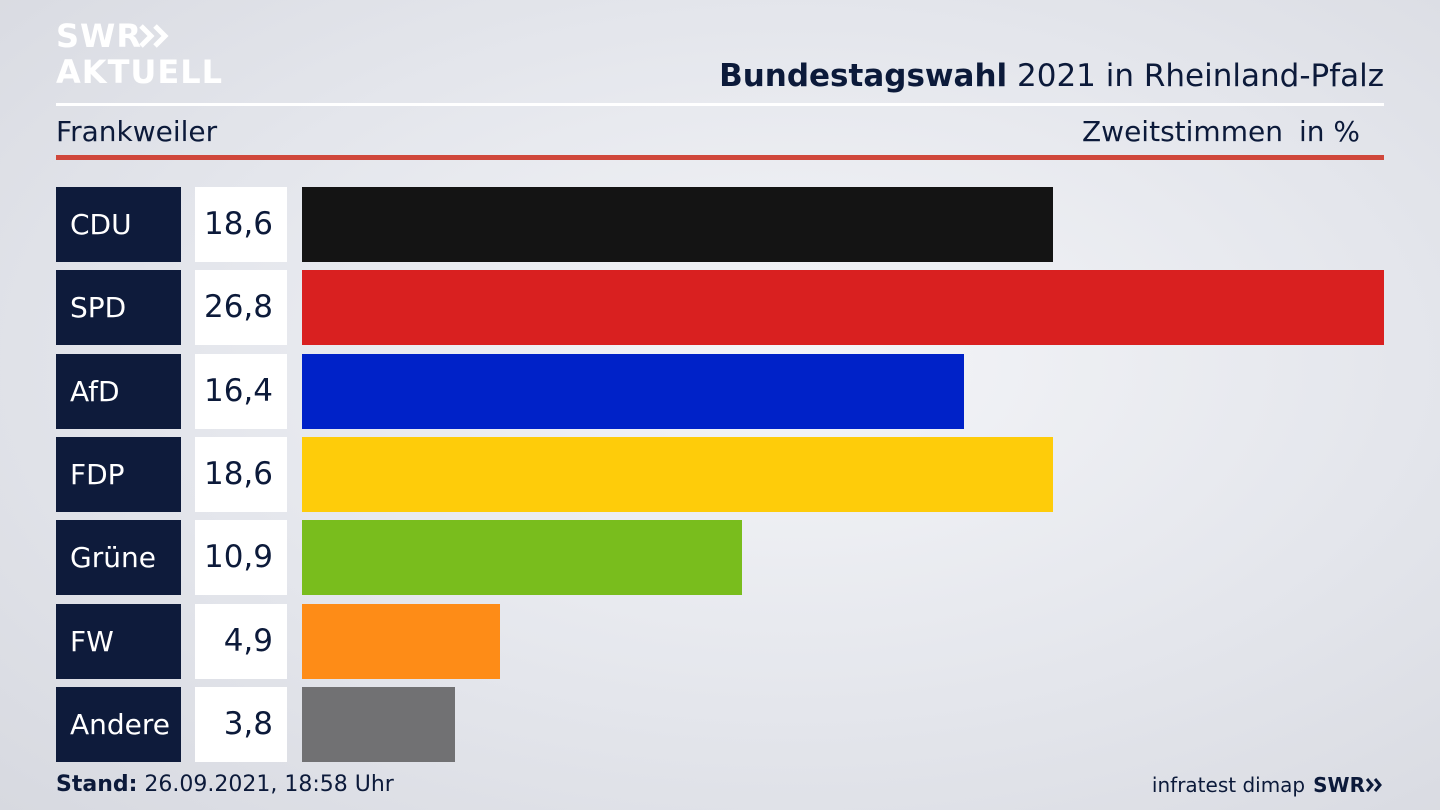 The height and width of the screenshot is (810, 1440). I want to click on bar-row: Andere 3,8, so click(720, 724).